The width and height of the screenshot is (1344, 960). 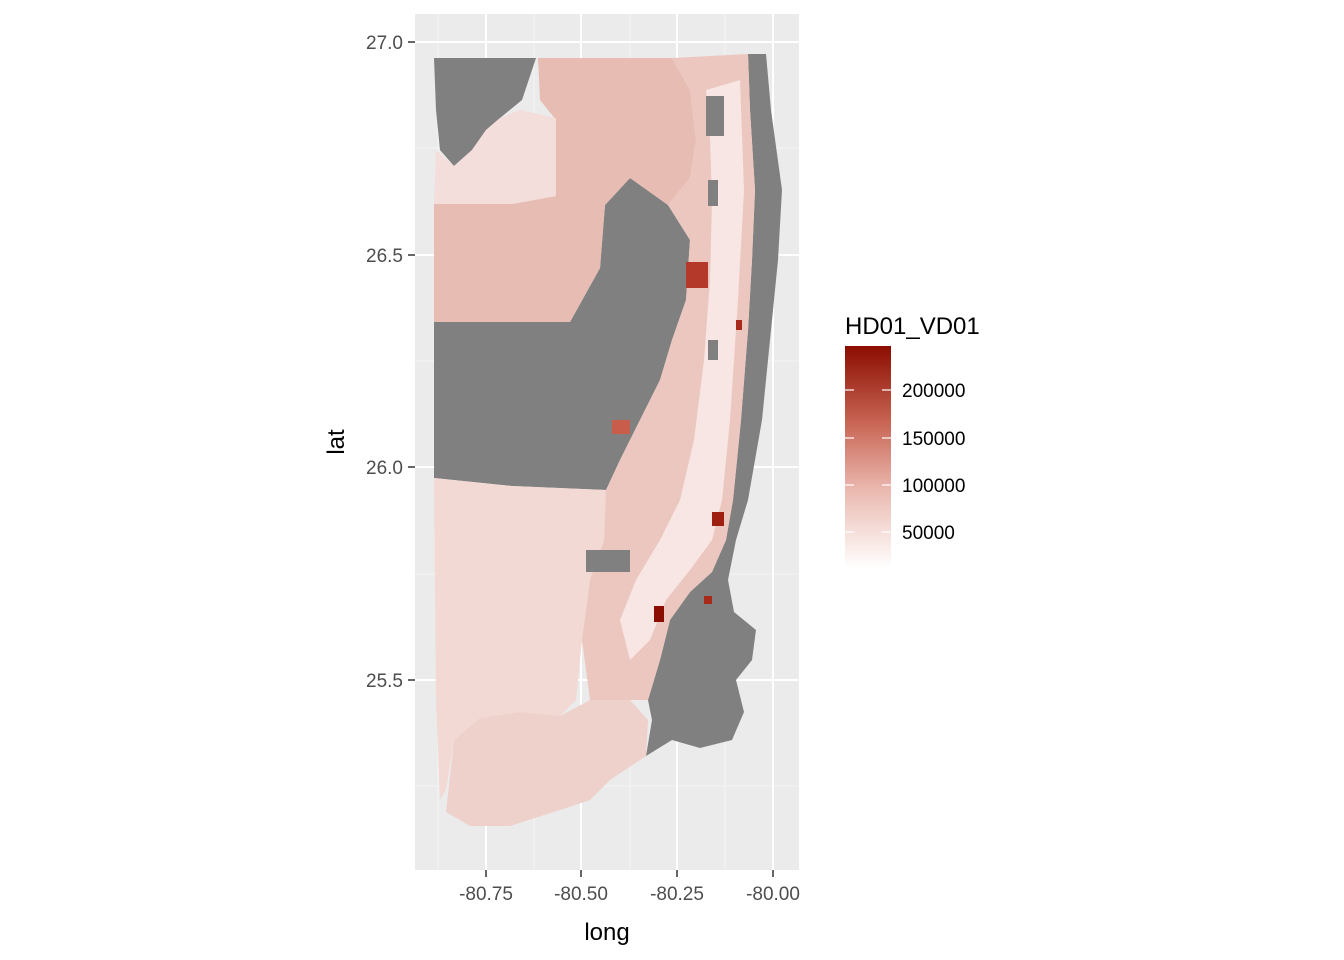 What do you see at coordinates (714, 405) in the screenshot?
I see `region-ocean` at bounding box center [714, 405].